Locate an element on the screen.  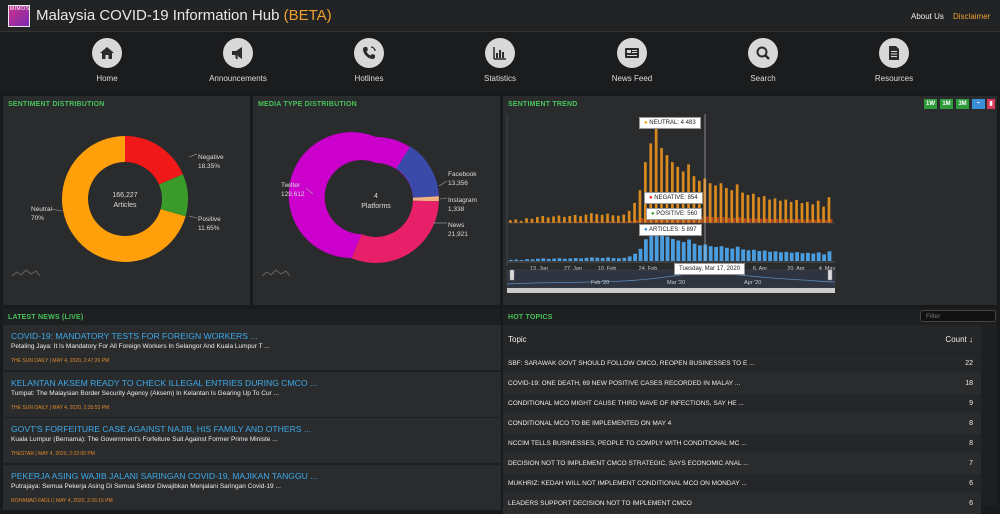
filter-input is located at coordinates (958, 316).